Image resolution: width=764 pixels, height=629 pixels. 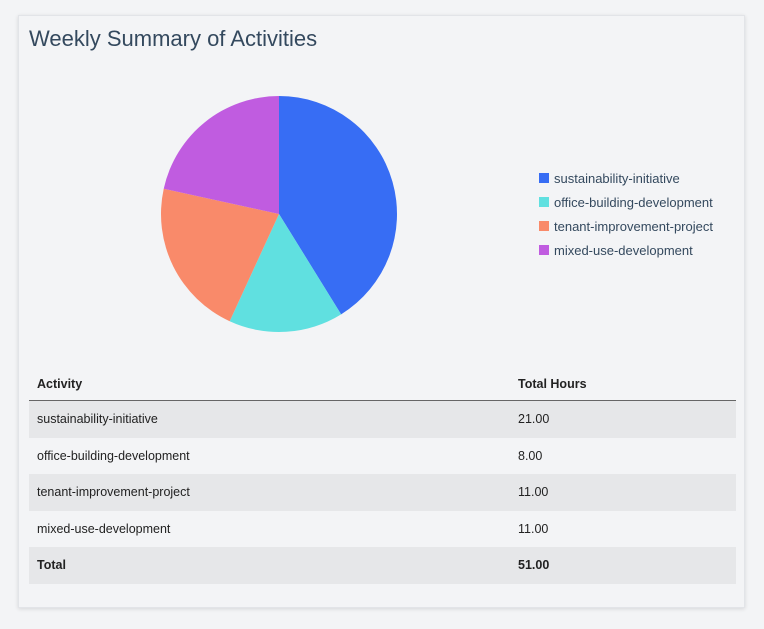 I want to click on cell-activity: sustainability-initiative, so click(x=269, y=419).